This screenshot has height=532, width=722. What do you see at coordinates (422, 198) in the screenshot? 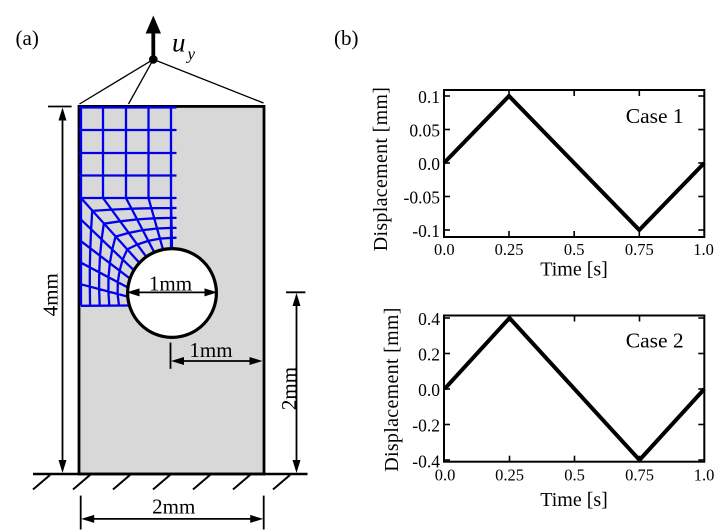
I see `svg-text: -0.05` at bounding box center [422, 198].